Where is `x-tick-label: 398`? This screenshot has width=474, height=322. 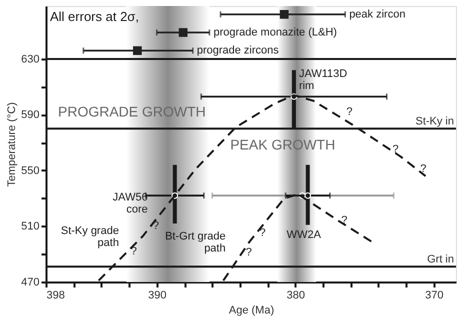
x-tick-label: 398 is located at coordinates (55, 296).